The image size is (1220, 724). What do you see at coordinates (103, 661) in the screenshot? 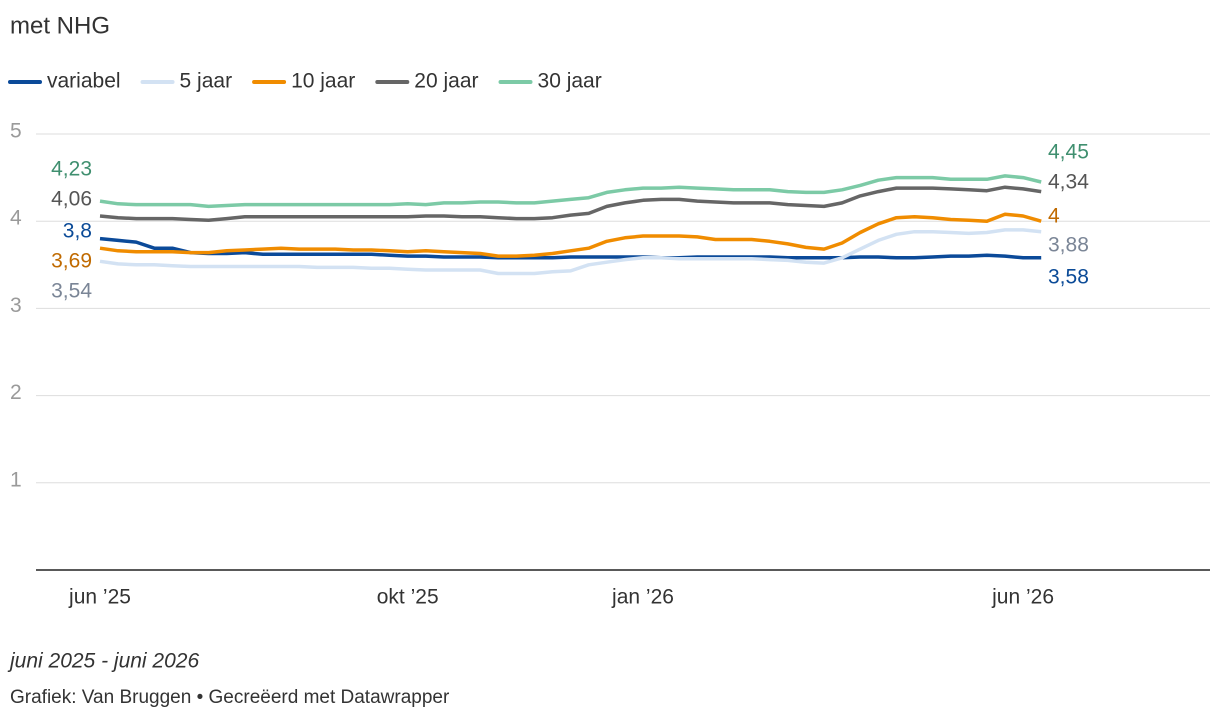
I see `subtitle: juni 2025 - juni 2026` at bounding box center [103, 661].